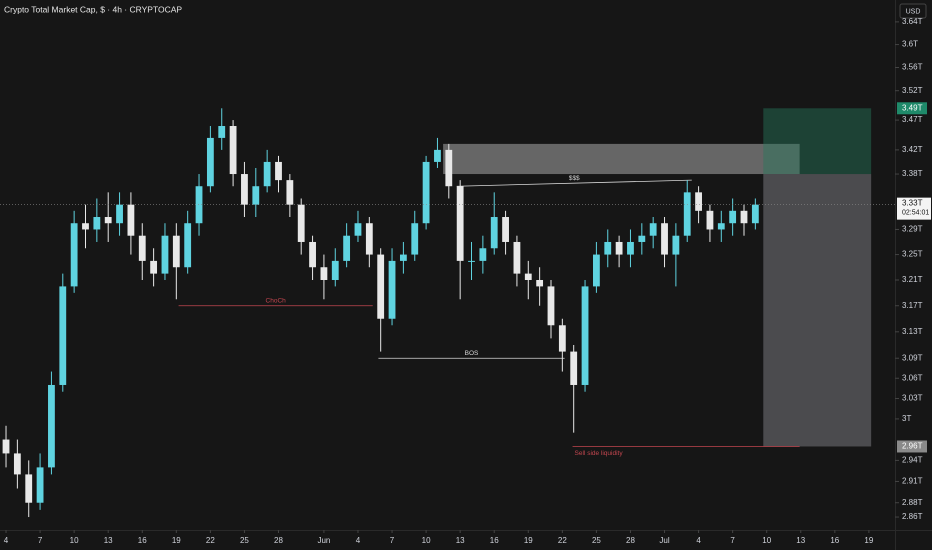  What do you see at coordinates (574, 183) in the screenshot?
I see `annotation-line` at bounding box center [574, 183].